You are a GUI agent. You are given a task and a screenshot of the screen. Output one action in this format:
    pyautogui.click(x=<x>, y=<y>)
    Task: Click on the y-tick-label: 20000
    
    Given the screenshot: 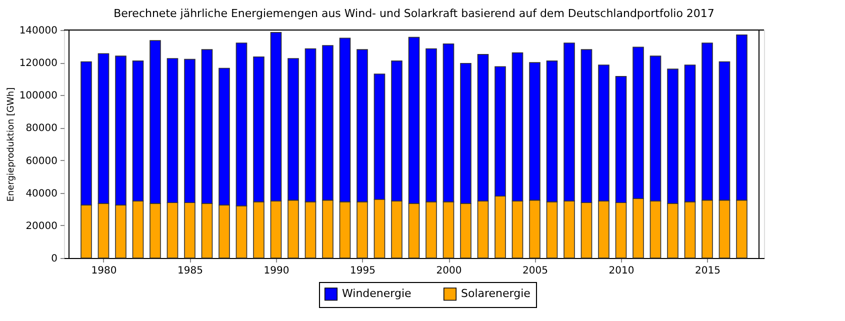 What is the action you would take?
    pyautogui.click(x=42, y=226)
    